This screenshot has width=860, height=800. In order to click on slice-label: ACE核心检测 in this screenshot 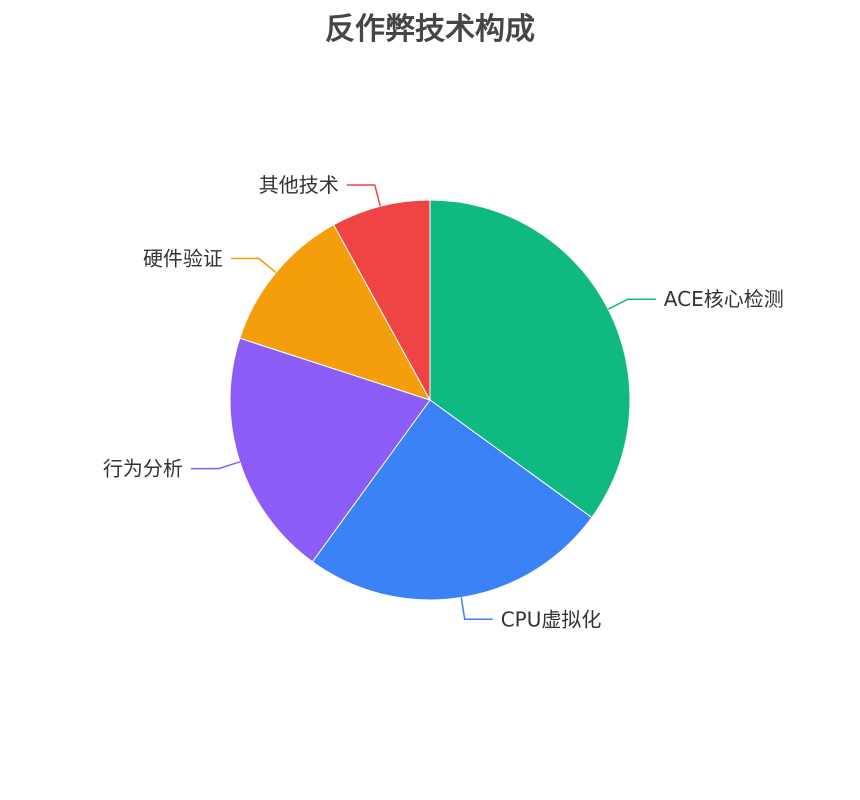, I will do `click(724, 299)`.